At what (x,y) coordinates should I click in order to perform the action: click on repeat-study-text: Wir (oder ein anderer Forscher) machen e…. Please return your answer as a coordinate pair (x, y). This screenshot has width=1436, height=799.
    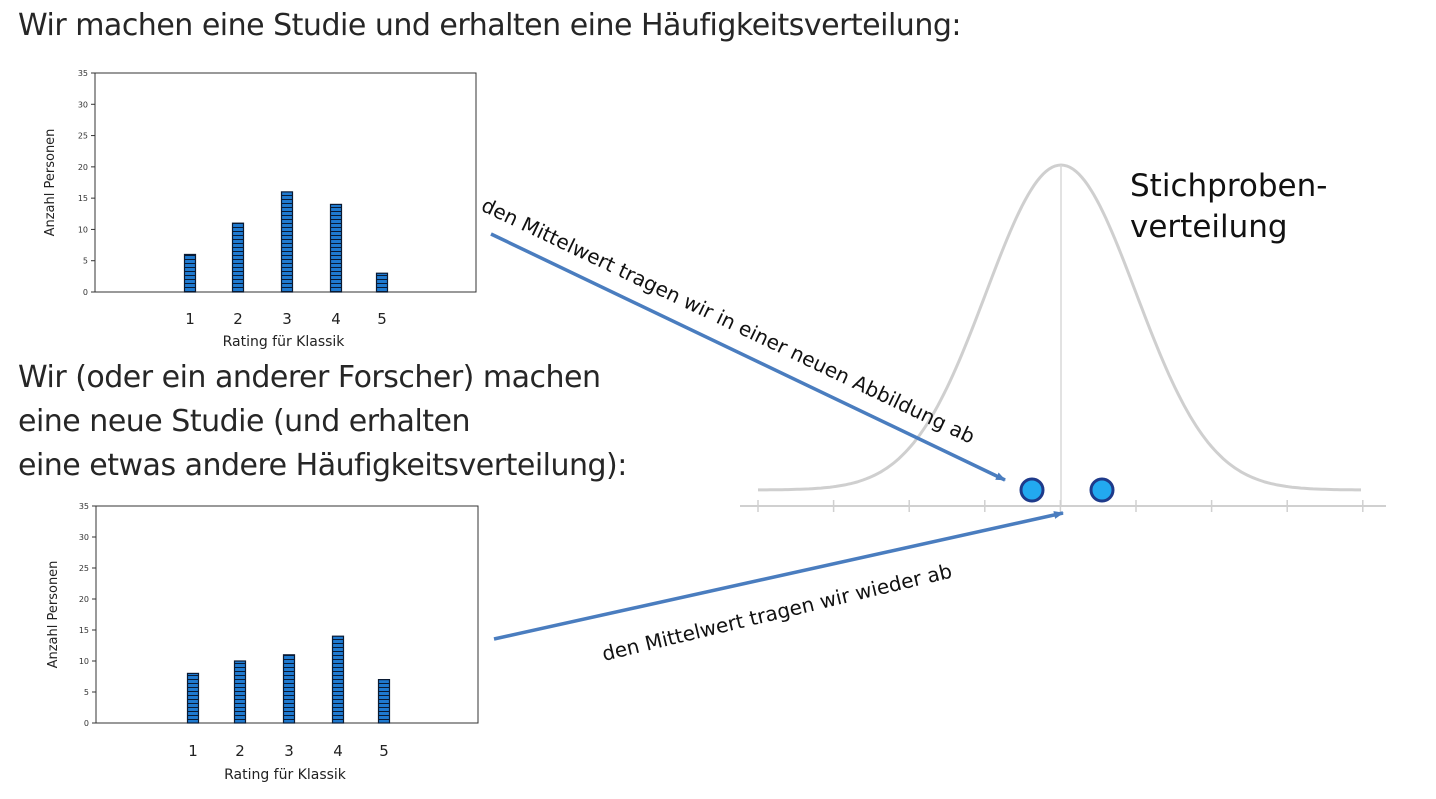
    Looking at the image, I should click on (322, 422).